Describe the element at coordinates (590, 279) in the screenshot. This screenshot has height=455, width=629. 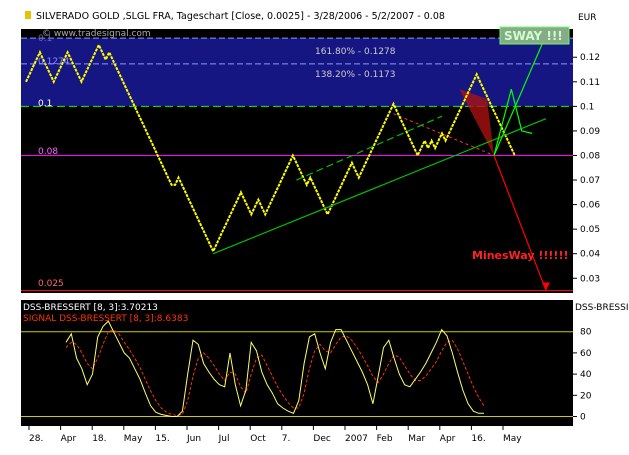
I see `ytick-label: 0.03` at that location.